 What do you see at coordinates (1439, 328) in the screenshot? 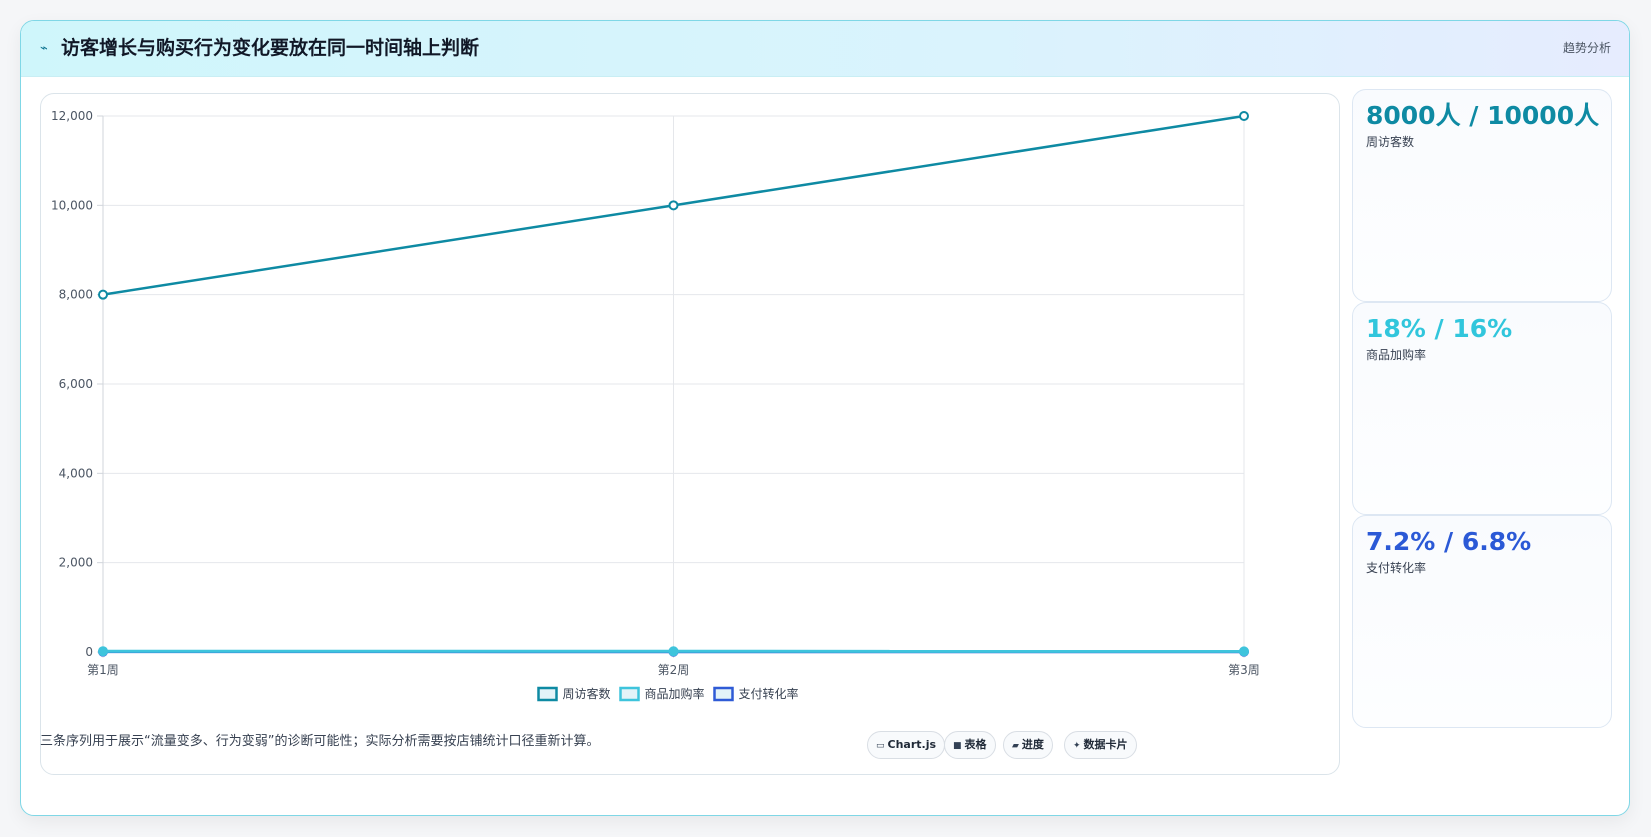
I see `stat-value: 18% / 16%` at bounding box center [1439, 328].